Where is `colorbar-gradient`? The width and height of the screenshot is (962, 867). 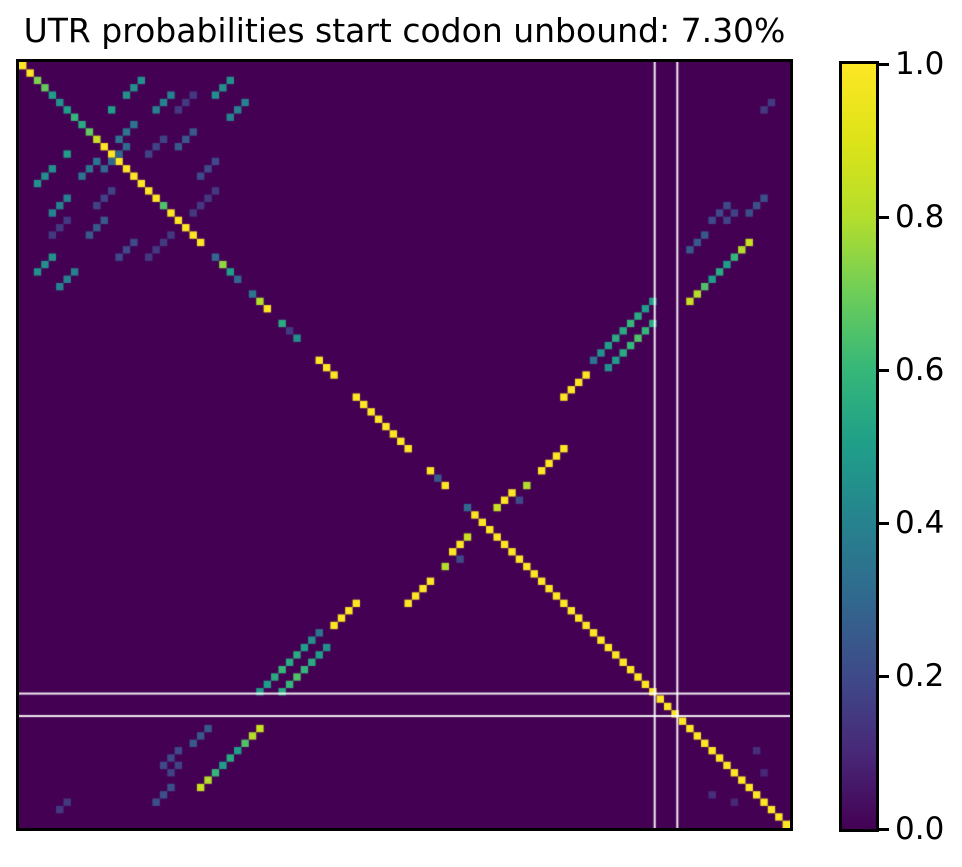
colorbar-gradient is located at coordinates (859, 446).